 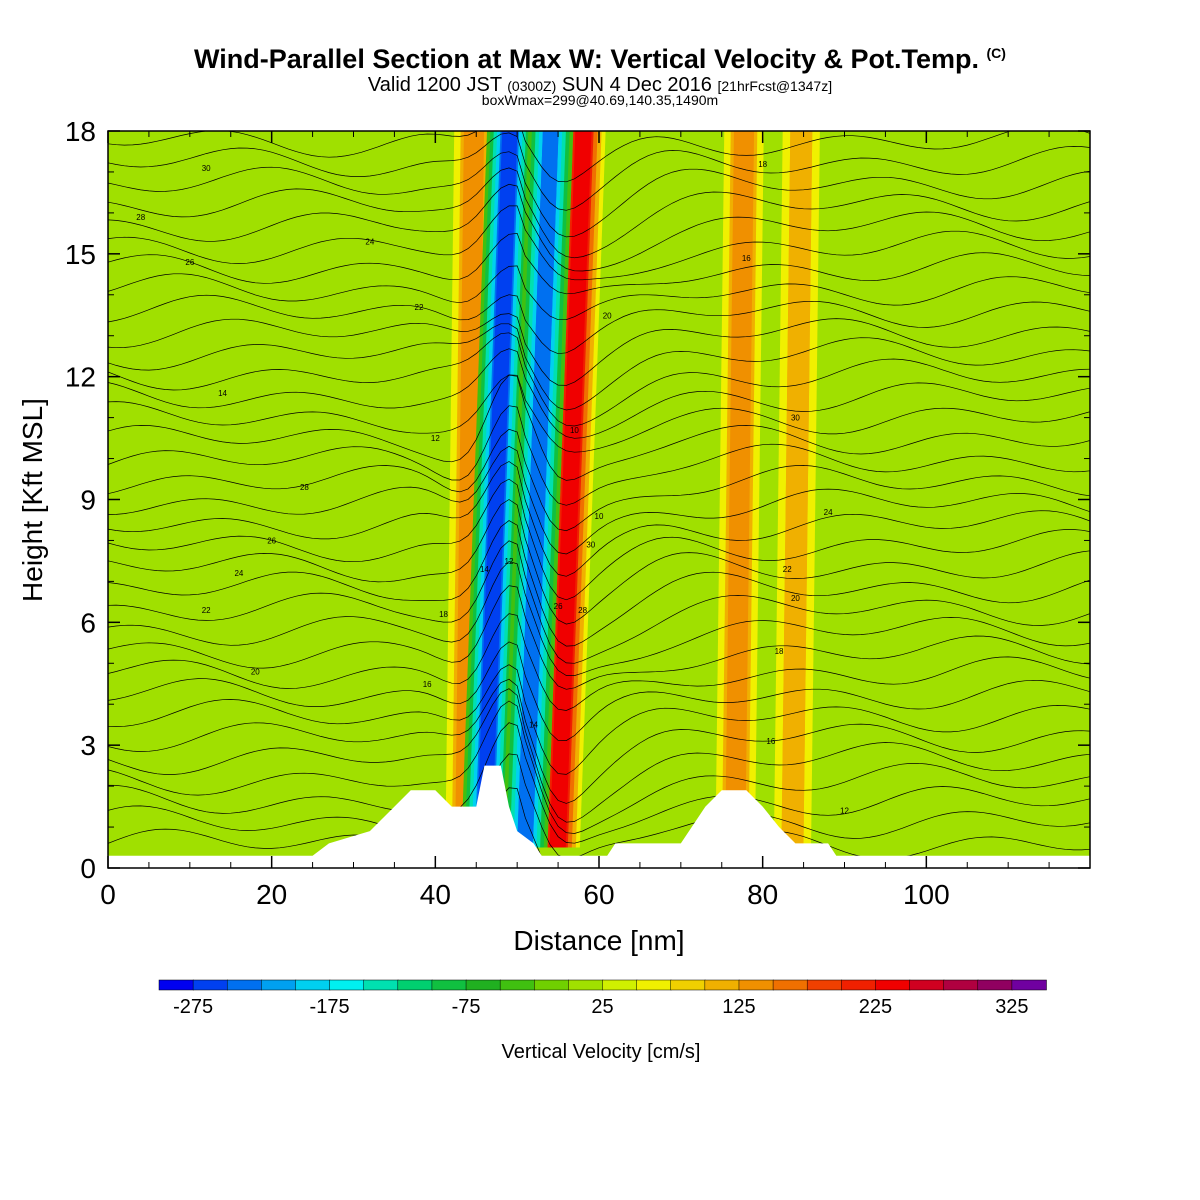 What do you see at coordinates (599, 816) in the screenshot?
I see `terrain` at bounding box center [599, 816].